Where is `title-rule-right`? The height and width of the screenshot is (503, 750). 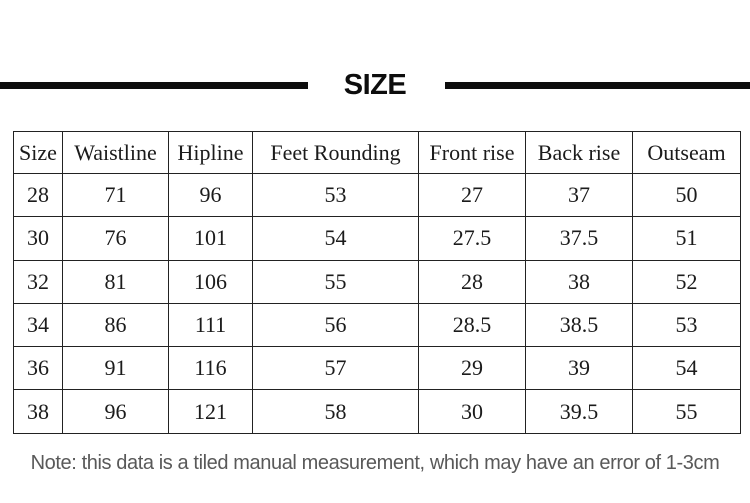 title-rule-right is located at coordinates (597, 85).